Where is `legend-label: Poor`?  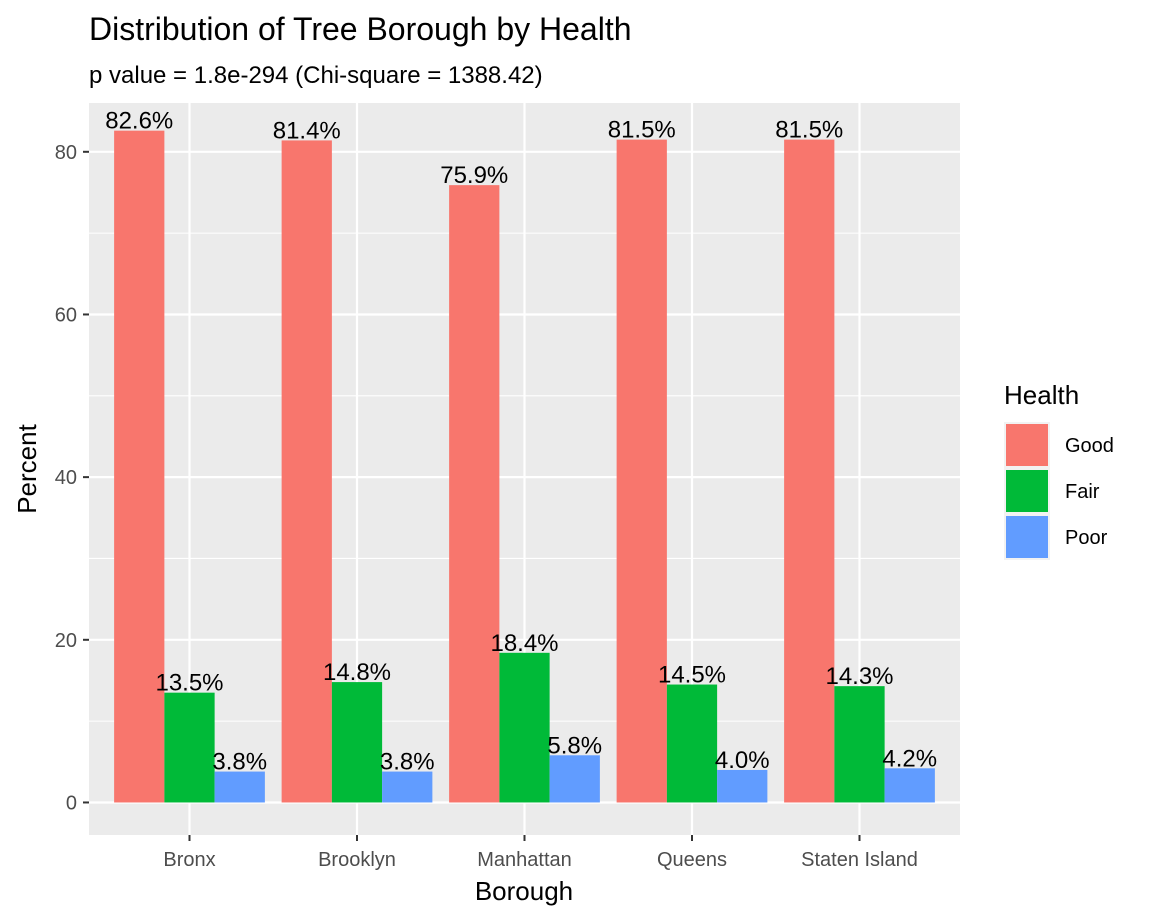 legend-label: Poor is located at coordinates (1086, 538).